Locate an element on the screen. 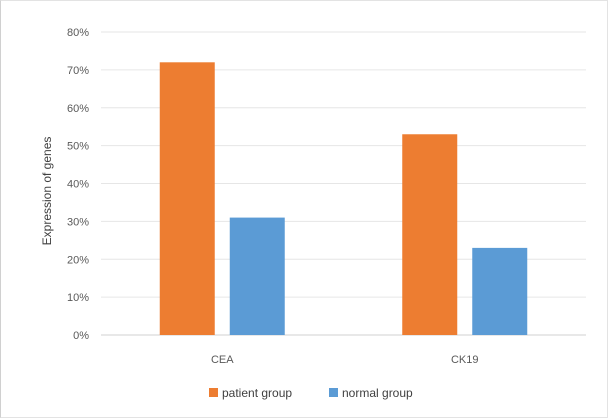  bar-patient-group-ck19 is located at coordinates (430, 234).